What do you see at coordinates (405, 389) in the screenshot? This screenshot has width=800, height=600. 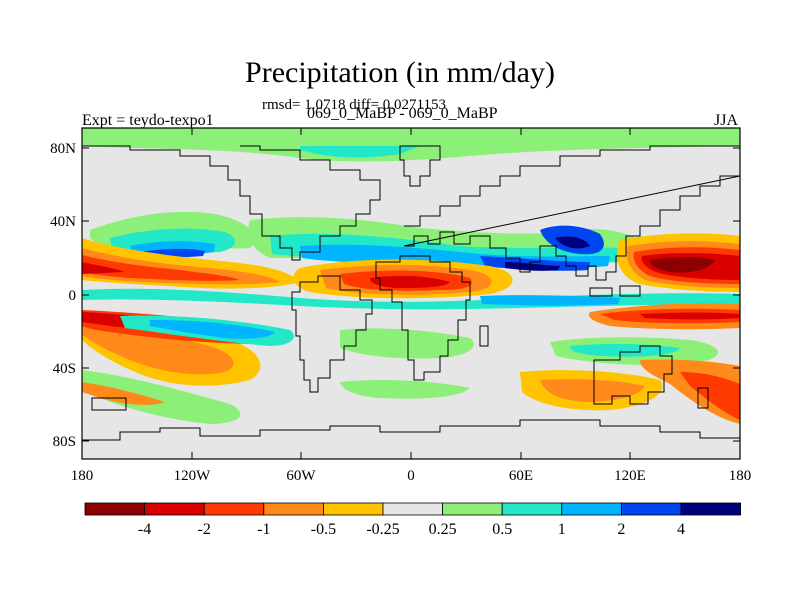 I see `satlantic-sub-wet` at bounding box center [405, 389].